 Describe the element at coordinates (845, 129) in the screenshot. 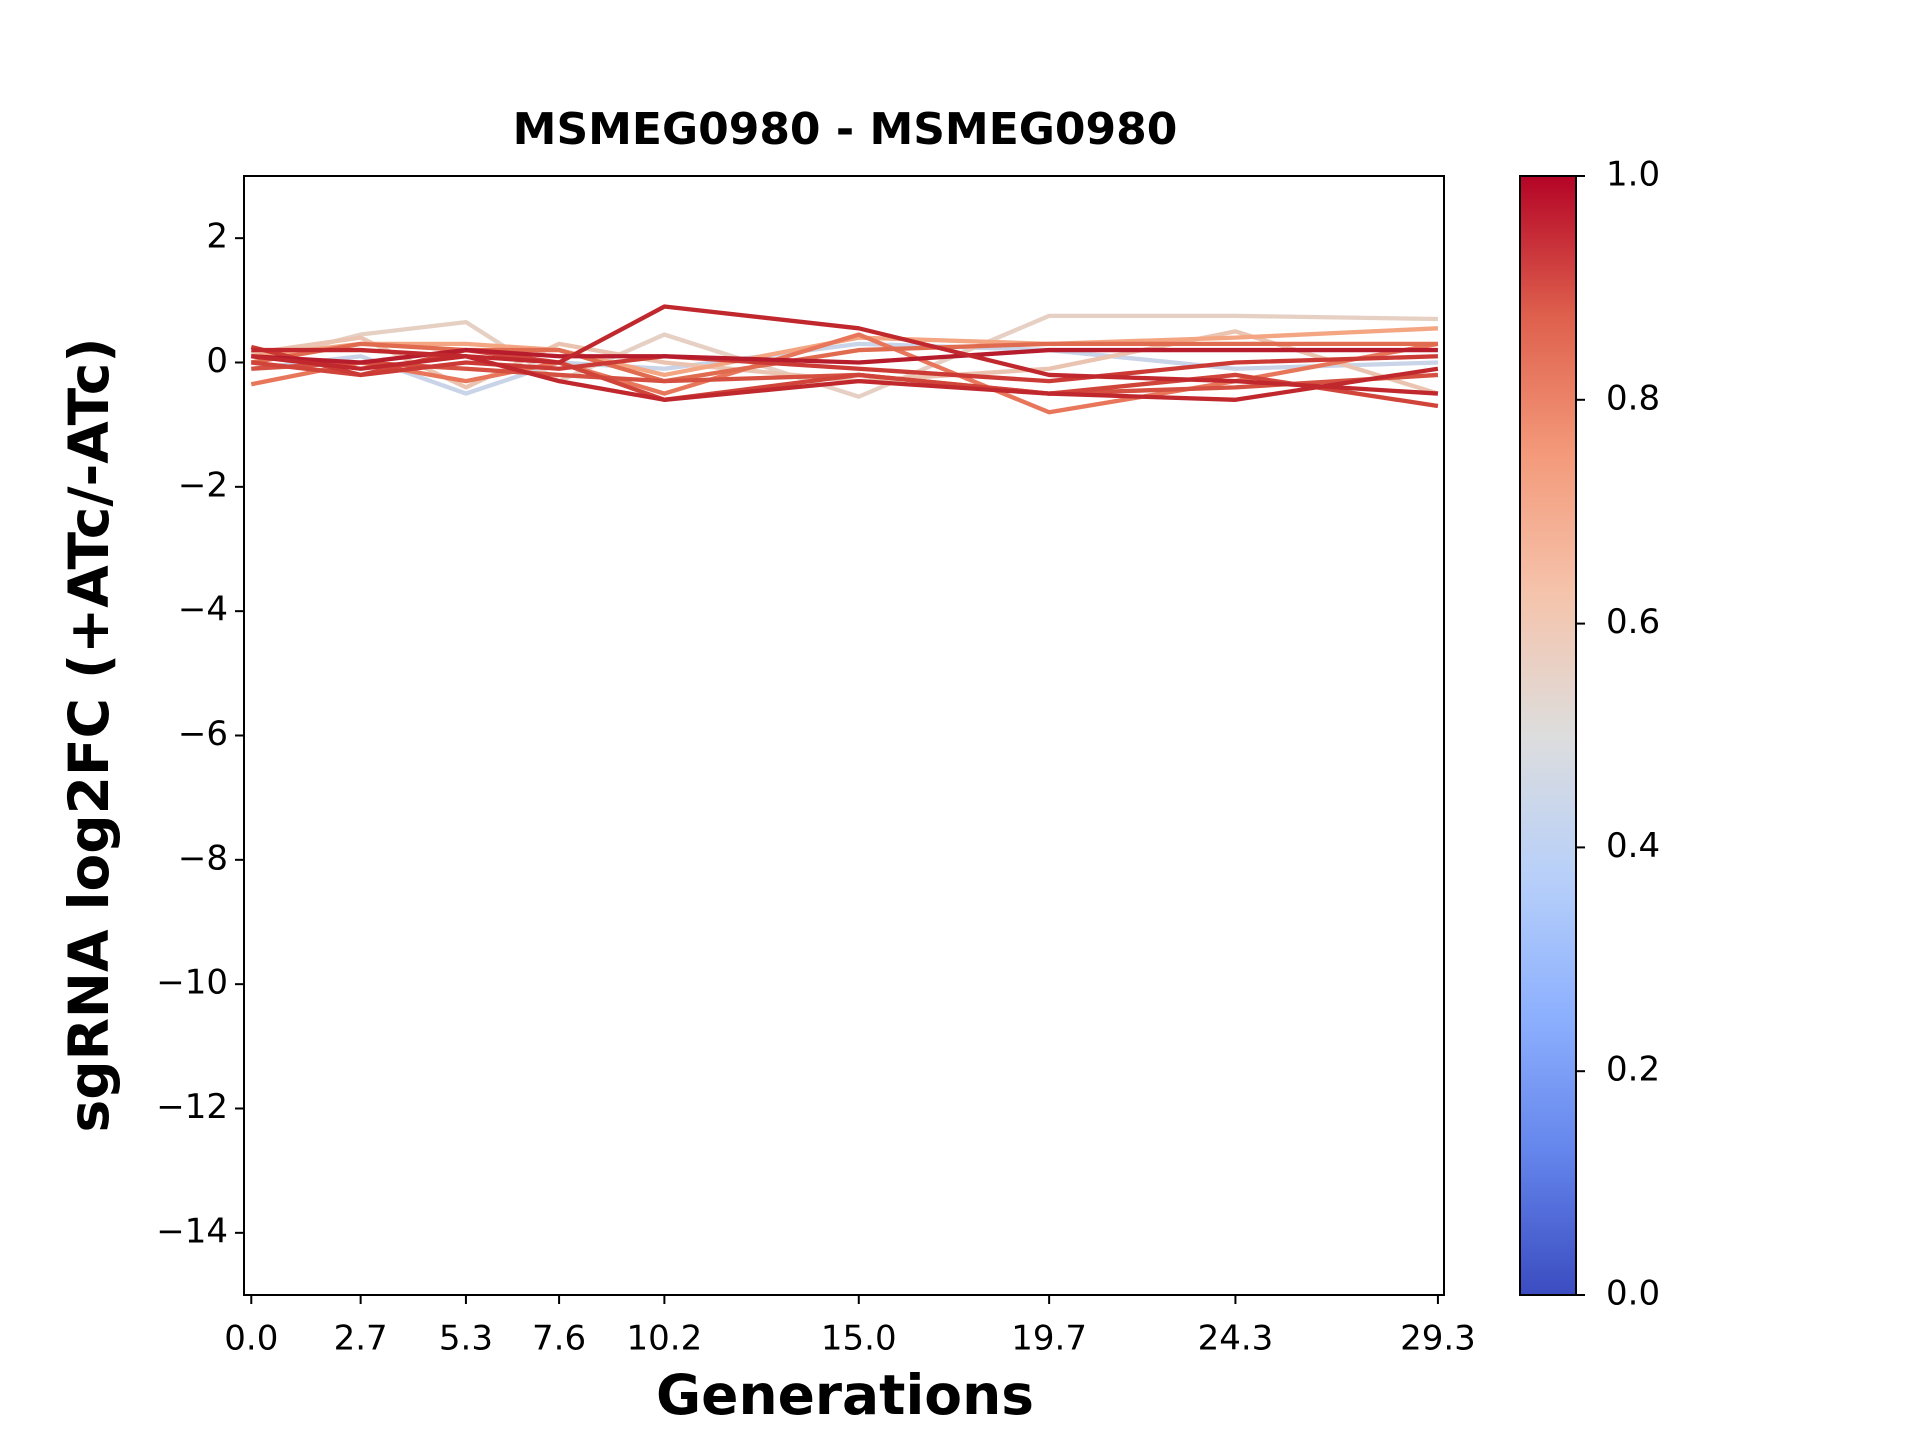

I see `chart-title: MSMEG0980 - MSMEG0980` at that location.